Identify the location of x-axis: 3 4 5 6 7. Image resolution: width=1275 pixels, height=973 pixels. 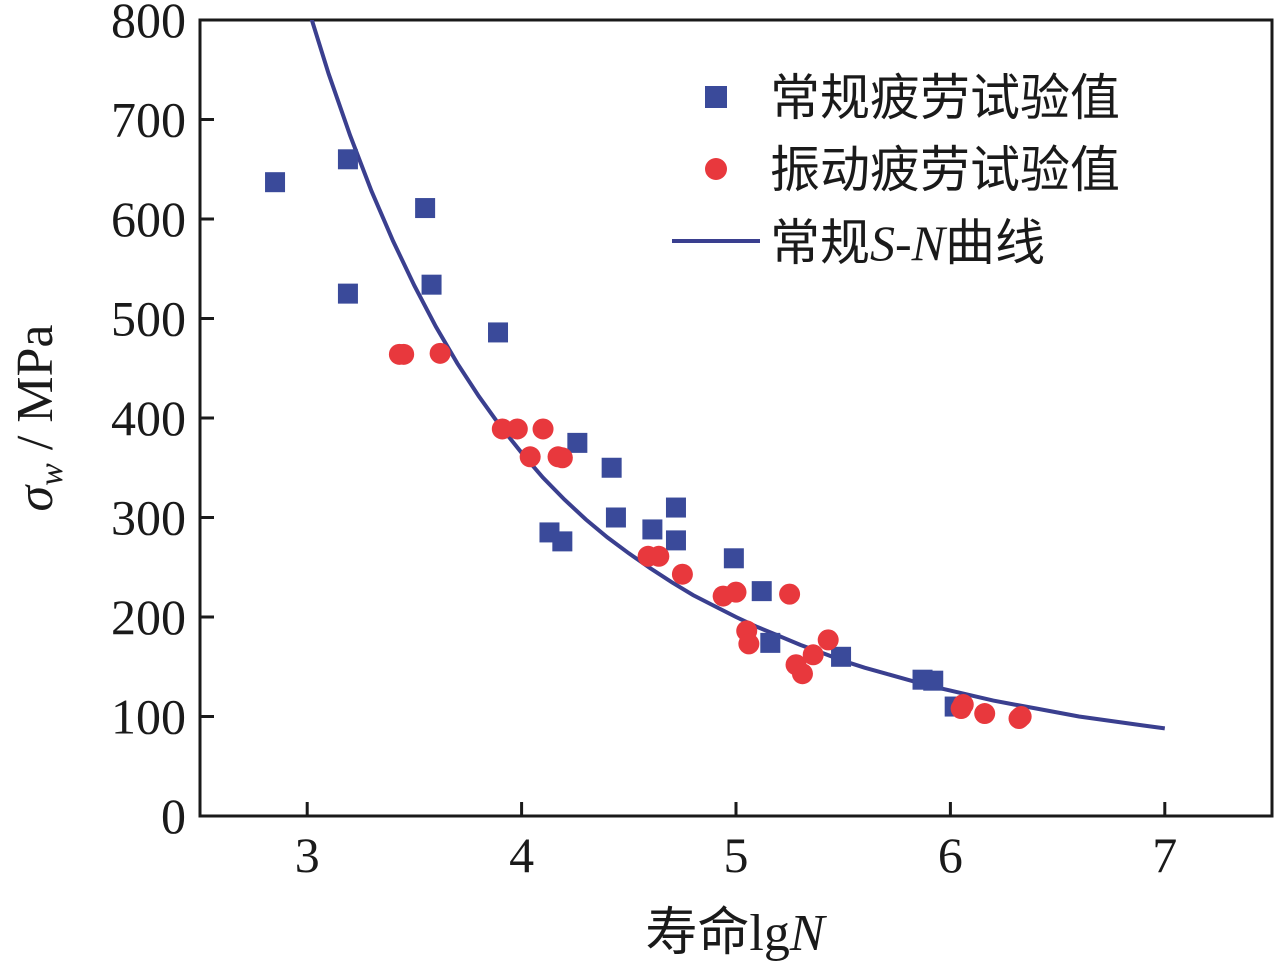
(736, 842).